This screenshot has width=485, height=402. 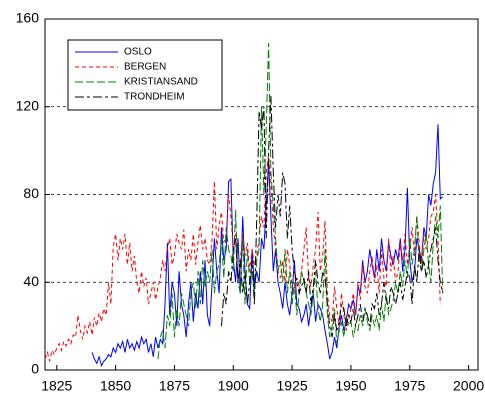 What do you see at coordinates (233, 386) in the screenshot?
I see `x-tick-label: 1900` at bounding box center [233, 386].